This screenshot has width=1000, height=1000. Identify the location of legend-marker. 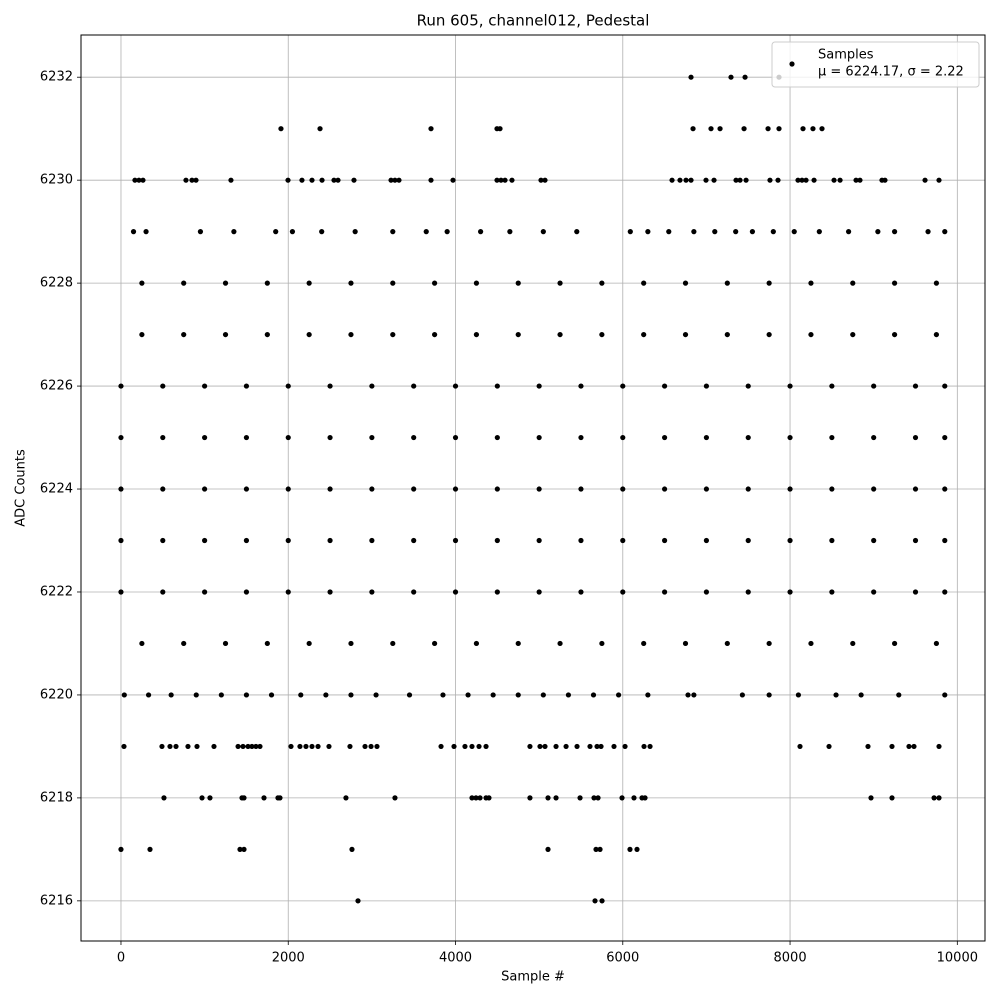
(792, 64).